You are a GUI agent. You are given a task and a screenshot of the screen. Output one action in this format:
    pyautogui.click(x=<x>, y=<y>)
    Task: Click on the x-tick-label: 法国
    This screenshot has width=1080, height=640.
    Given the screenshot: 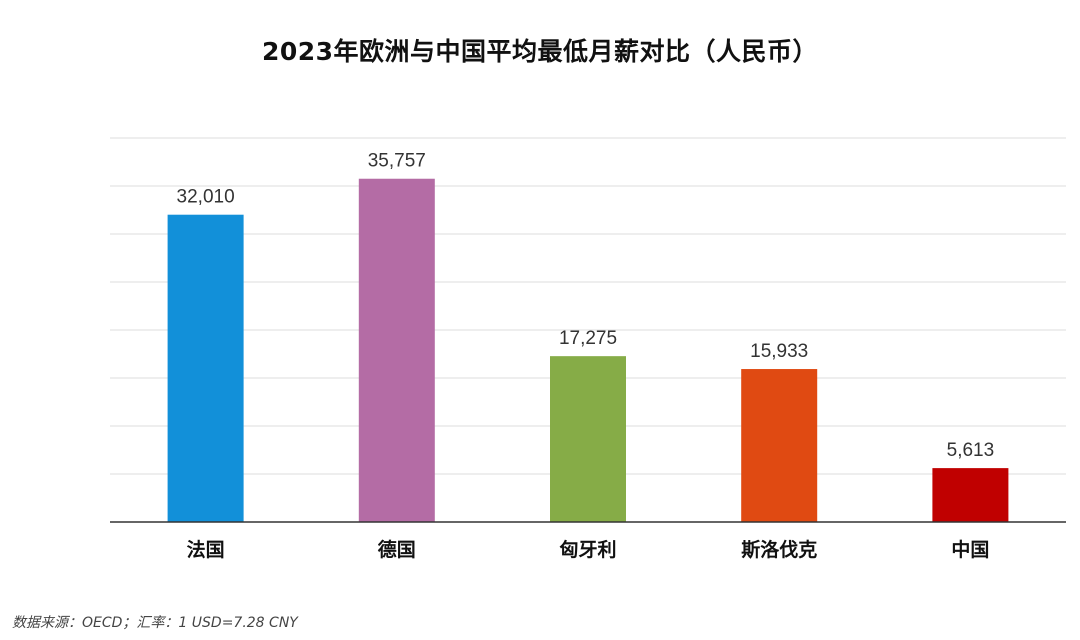 What is the action you would take?
    pyautogui.click(x=206, y=549)
    